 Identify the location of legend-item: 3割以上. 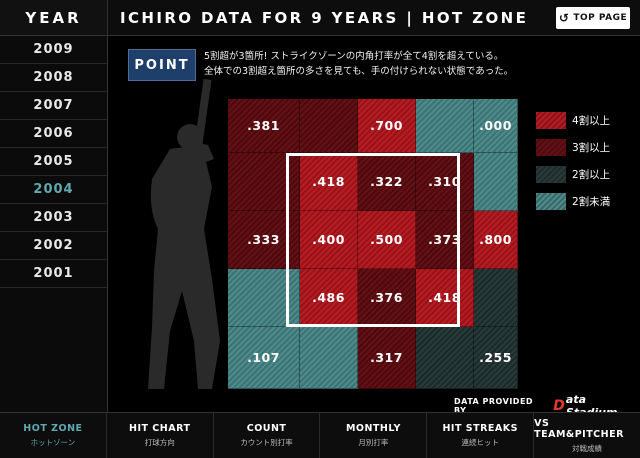
(573, 147).